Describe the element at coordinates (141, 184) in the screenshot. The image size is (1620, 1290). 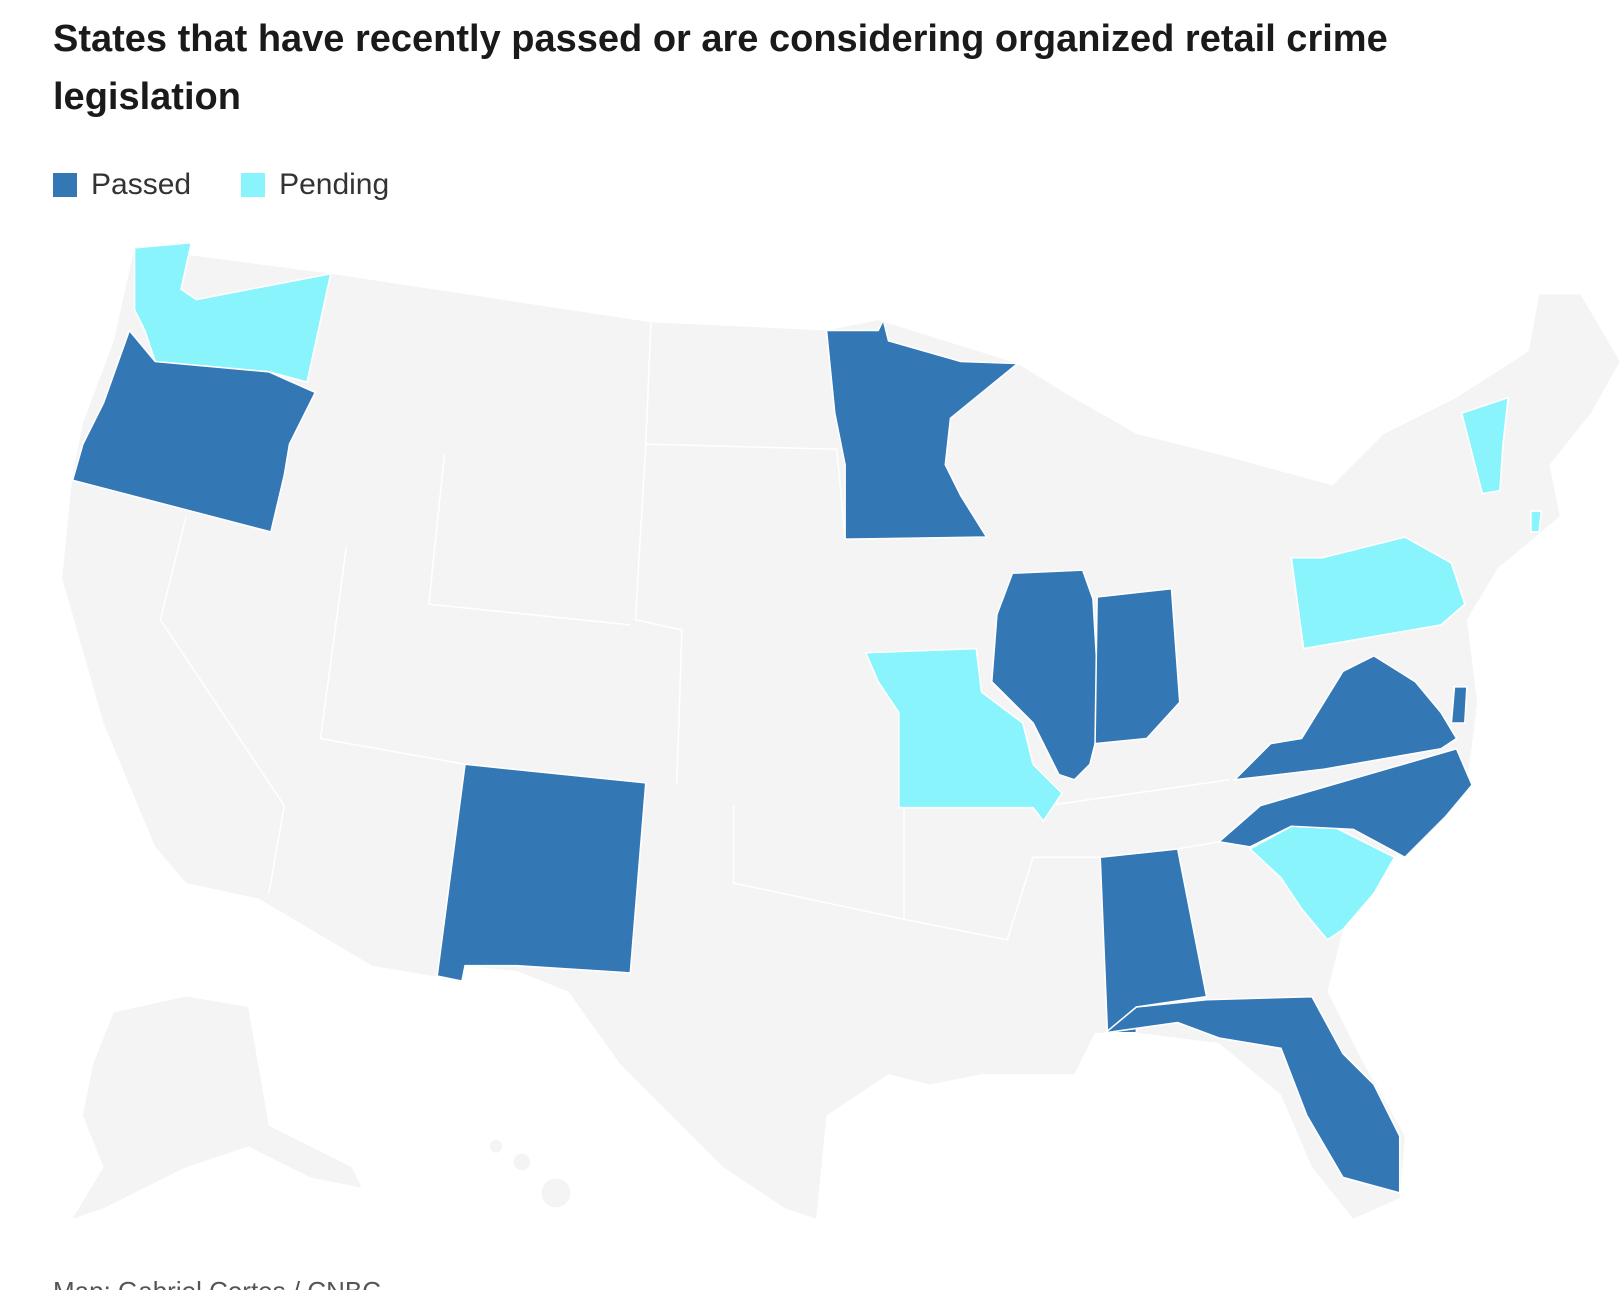
I see `legend-label: Passed` at that location.